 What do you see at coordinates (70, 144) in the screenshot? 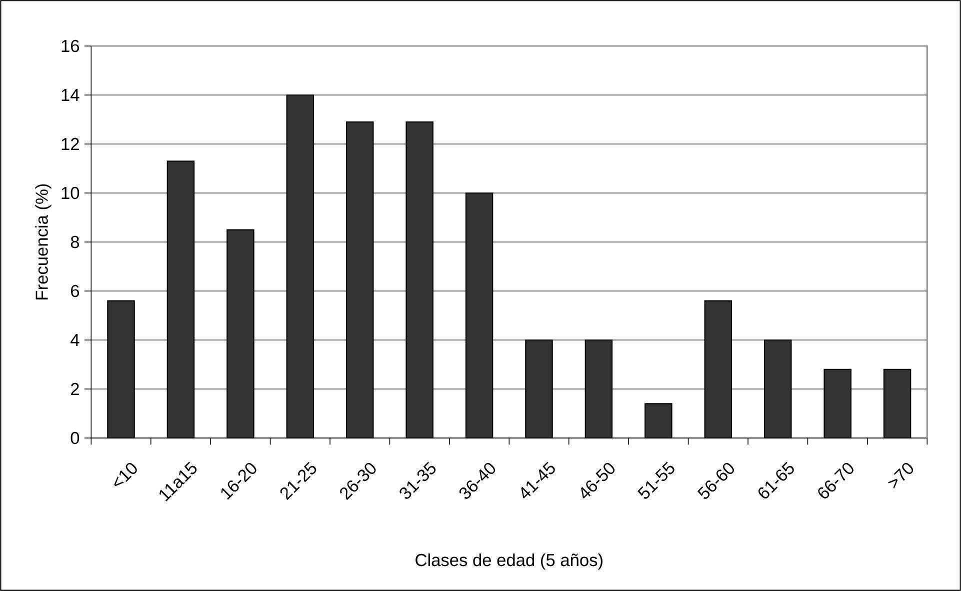
I see `y-tick-label: 12` at bounding box center [70, 144].